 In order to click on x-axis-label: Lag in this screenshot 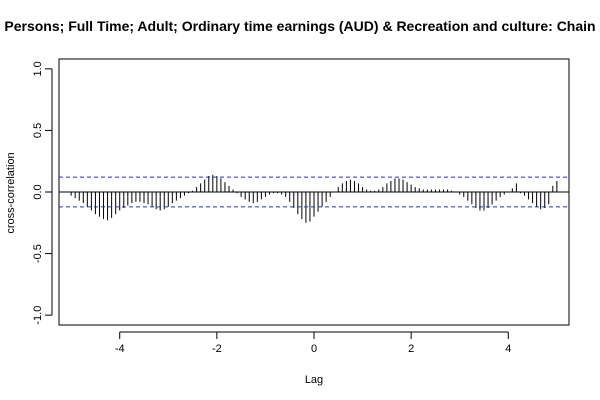, I will do `click(314, 380)`.